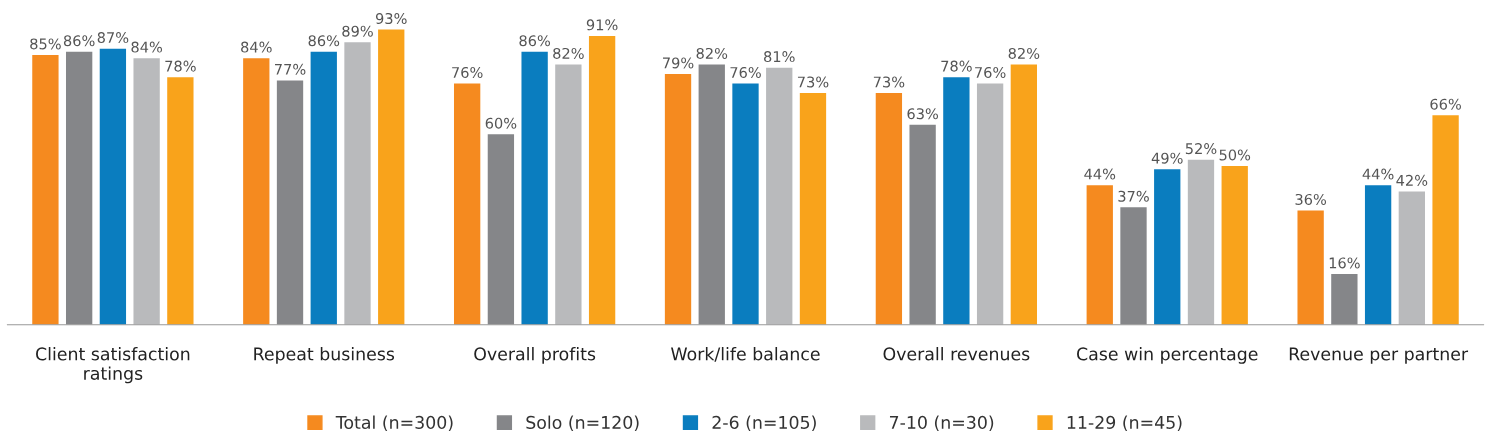  What do you see at coordinates (1167, 355) in the screenshot?
I see `x-tick-label: Case win percentage` at bounding box center [1167, 355].